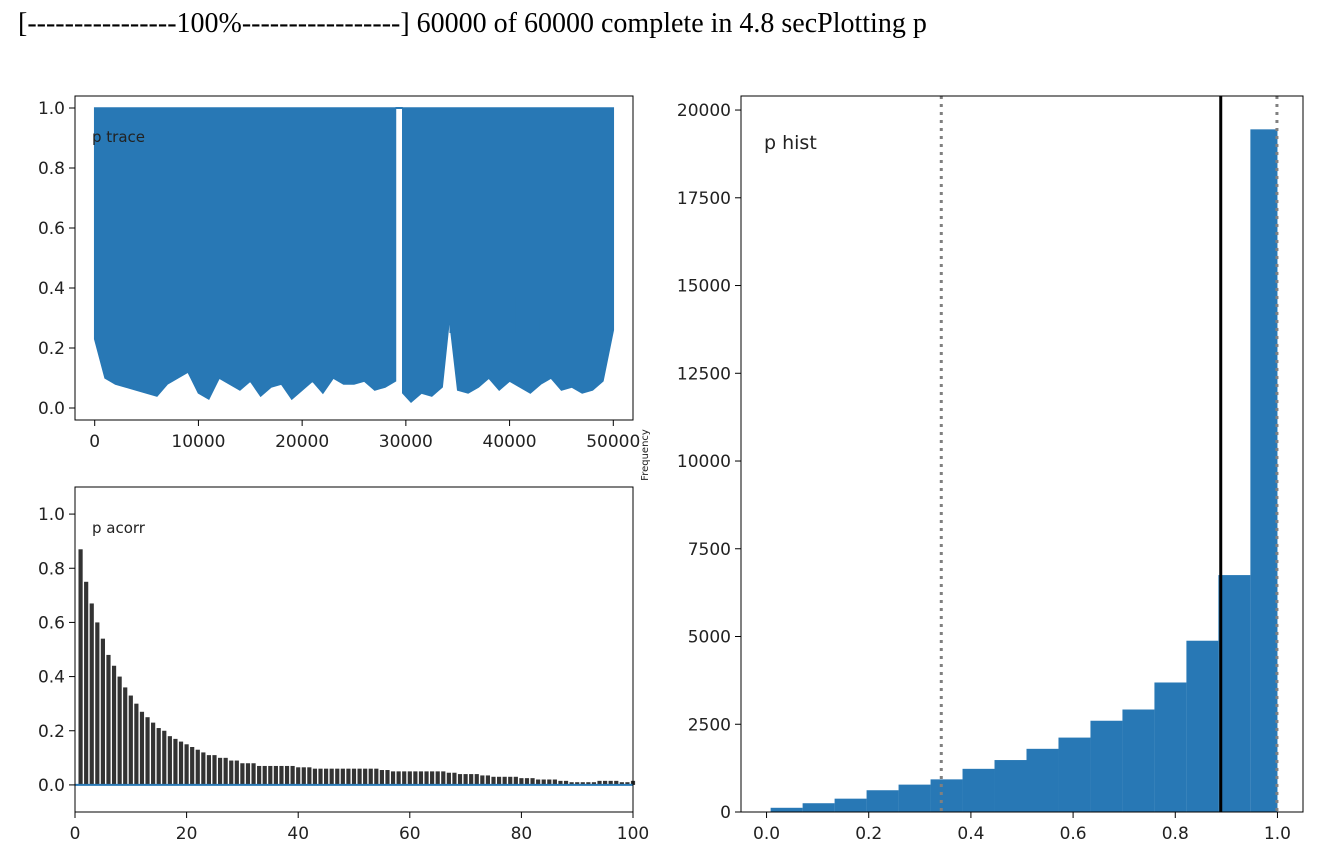  What do you see at coordinates (51, 623) in the screenshot?
I see `acorr-ytick-label: 0.6` at bounding box center [51, 623].